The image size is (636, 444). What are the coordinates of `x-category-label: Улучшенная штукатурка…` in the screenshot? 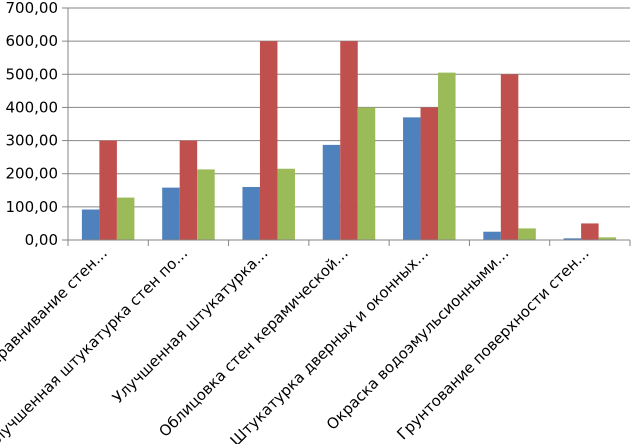 It's located at (190, 325).